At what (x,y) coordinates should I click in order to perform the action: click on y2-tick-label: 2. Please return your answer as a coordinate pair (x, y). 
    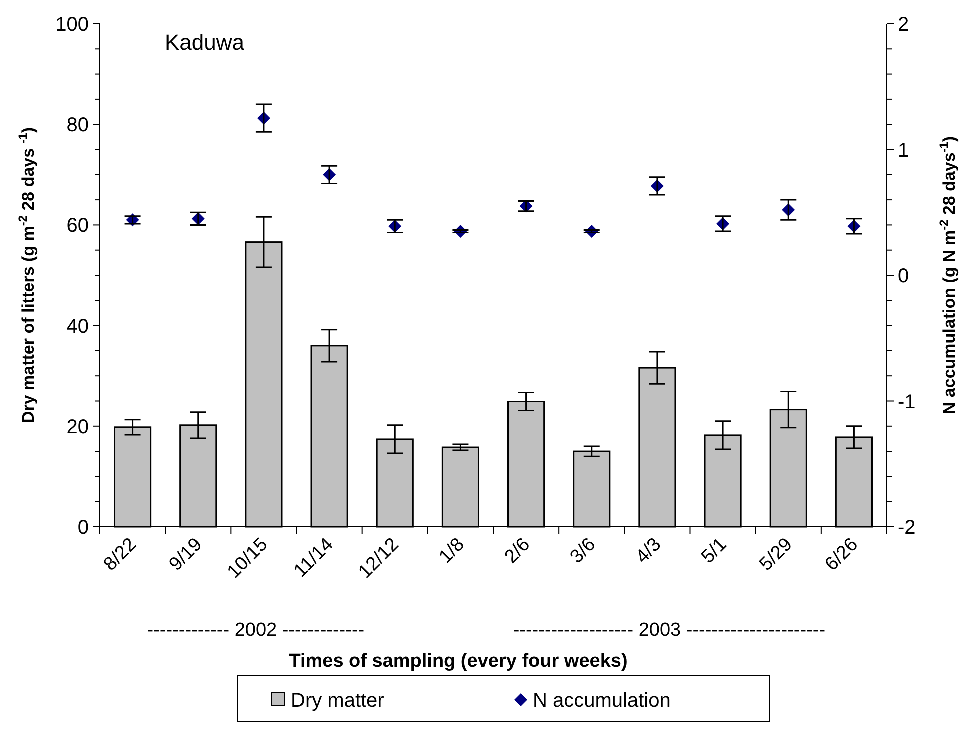
    Looking at the image, I should click on (904, 25).